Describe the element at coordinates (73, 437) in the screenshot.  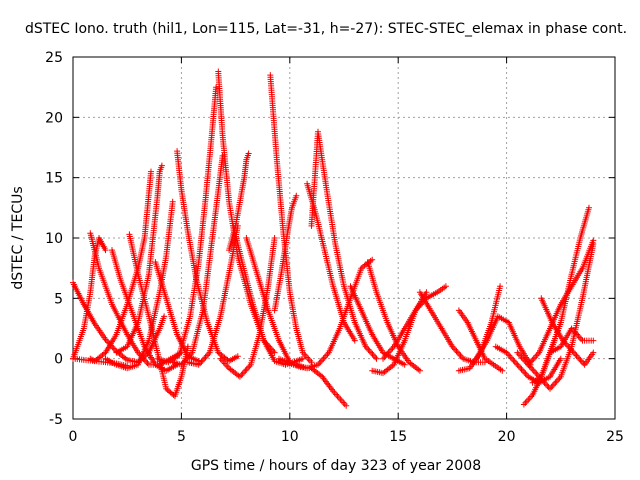
I see `x-tick-label: 0` at that location.